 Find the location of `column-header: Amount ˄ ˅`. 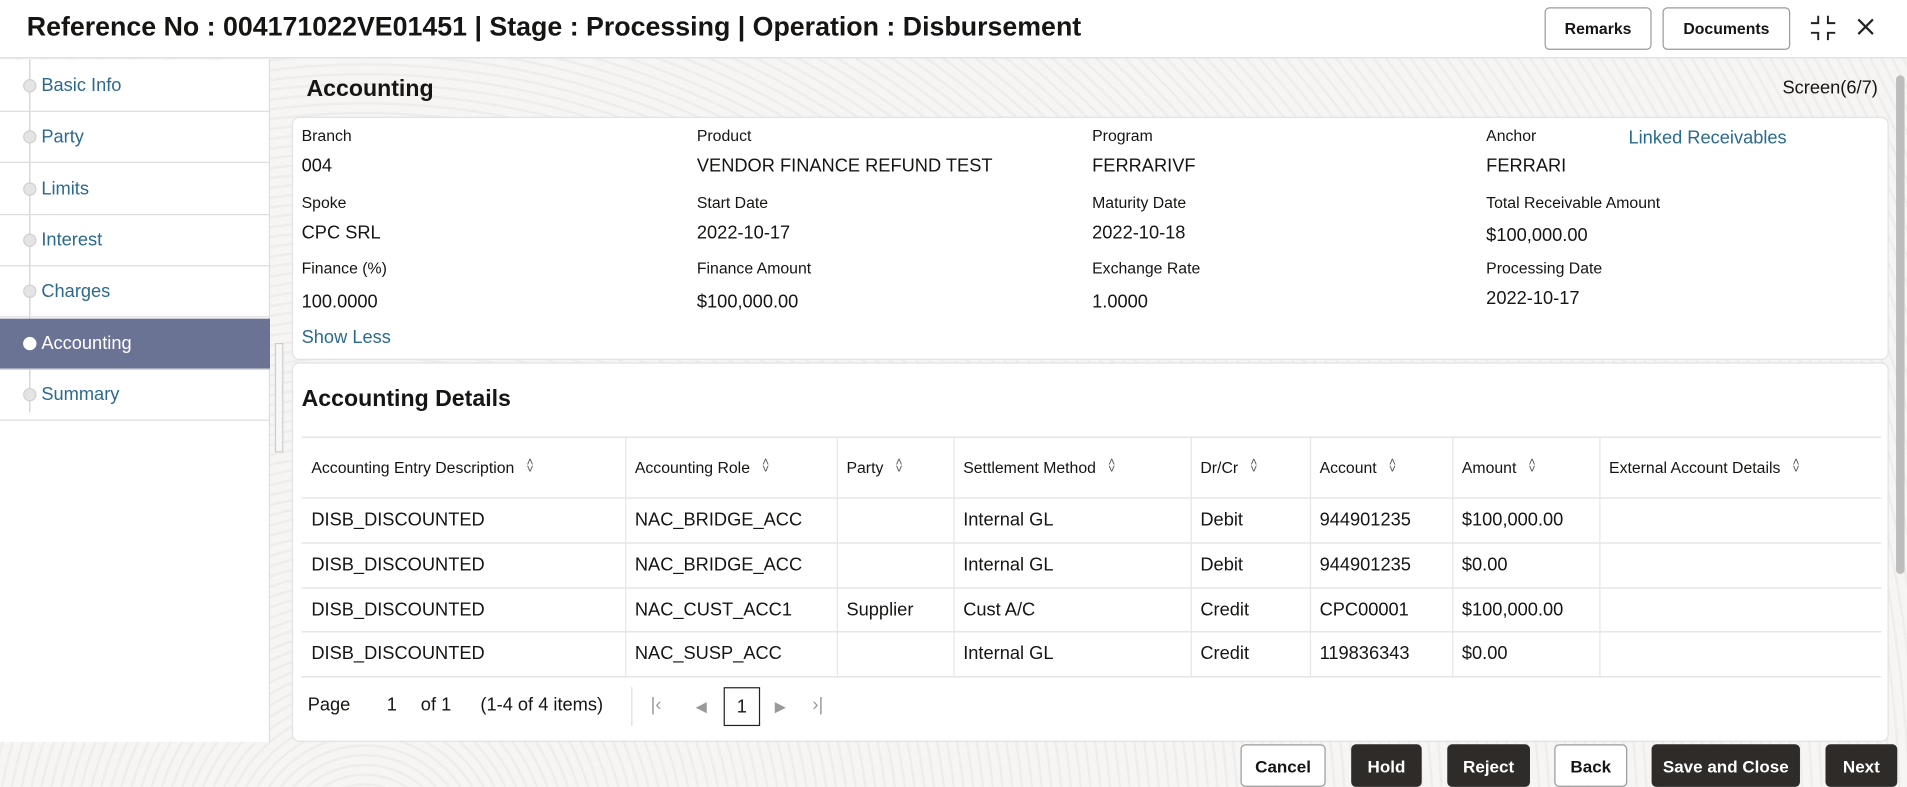

column-header: Amount ˄ ˅ is located at coordinates (1525, 467).